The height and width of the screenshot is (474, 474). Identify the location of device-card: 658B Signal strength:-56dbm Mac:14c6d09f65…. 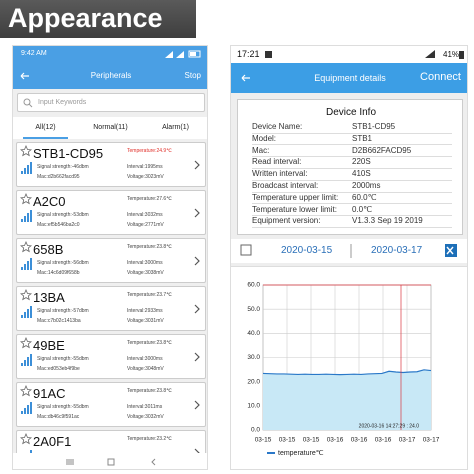
(111, 260).